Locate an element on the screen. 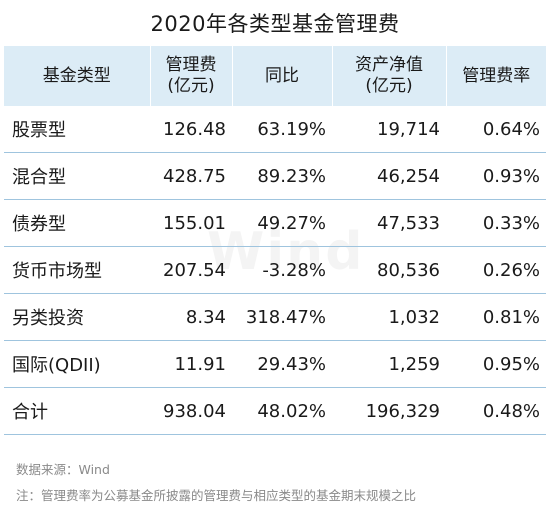 The width and height of the screenshot is (550, 515). cell-fee-rate: 0.33% is located at coordinates (496, 223).